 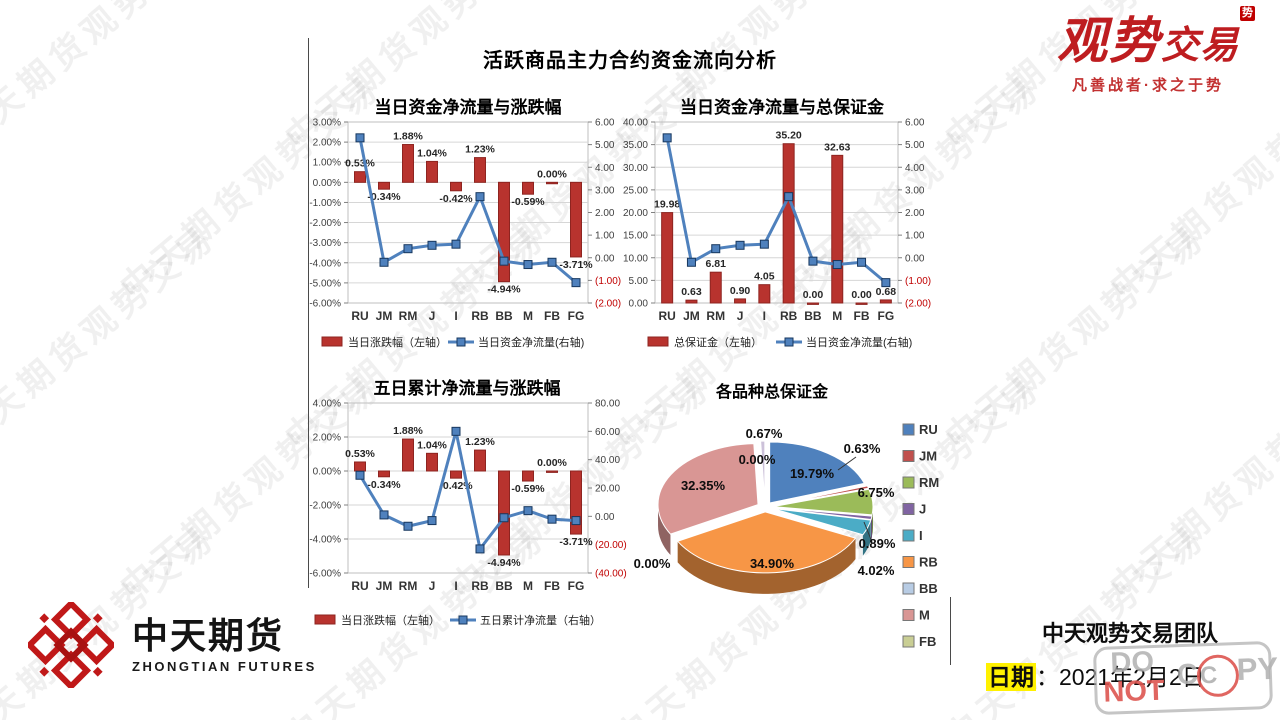 What do you see at coordinates (1257, 669) in the screenshot?
I see `stamp-word-py: PY` at bounding box center [1257, 669].